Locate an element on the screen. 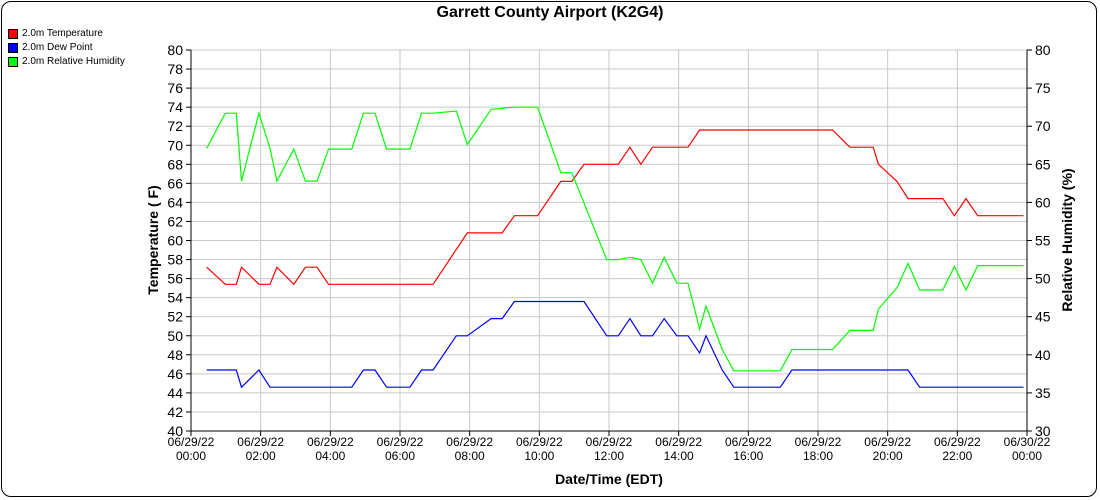  y-tick-label: 44 is located at coordinates (175, 393).